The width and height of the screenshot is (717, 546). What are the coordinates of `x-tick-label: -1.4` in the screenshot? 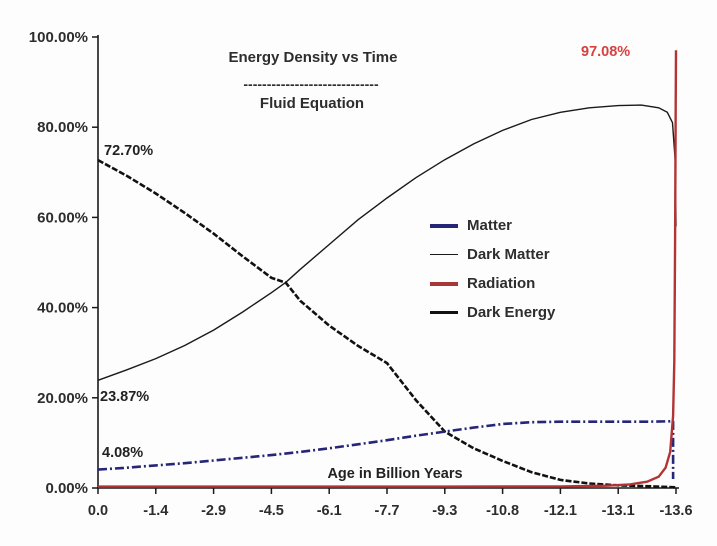 It's located at (155, 511).